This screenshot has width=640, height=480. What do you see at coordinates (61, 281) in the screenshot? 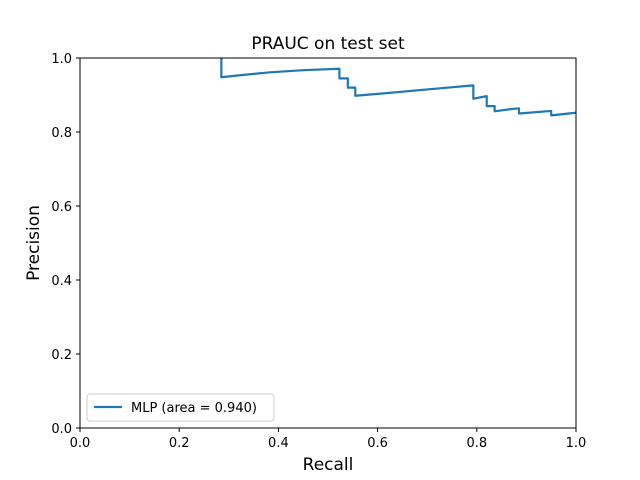
I see `y-tick-label: 0.4` at bounding box center [61, 281].